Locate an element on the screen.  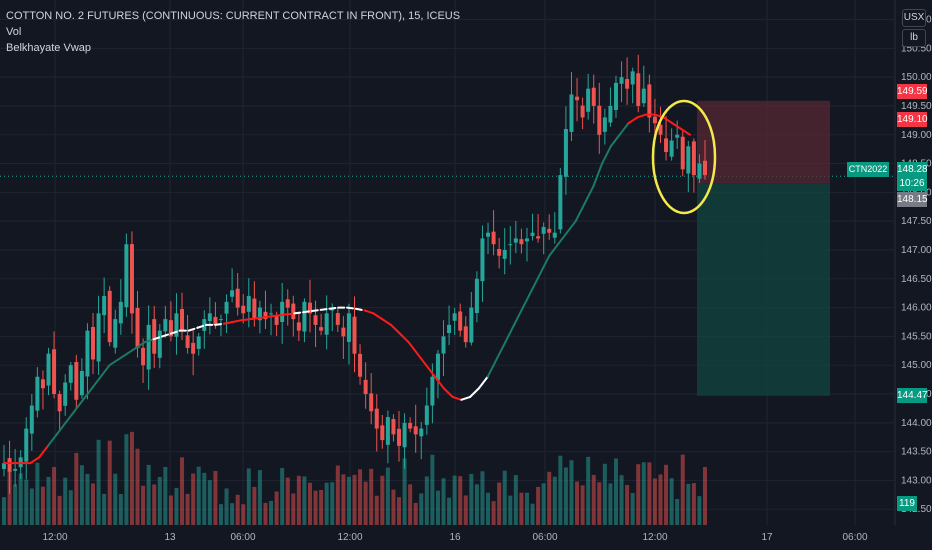
x-tick-label: 16 is located at coordinates (455, 537).